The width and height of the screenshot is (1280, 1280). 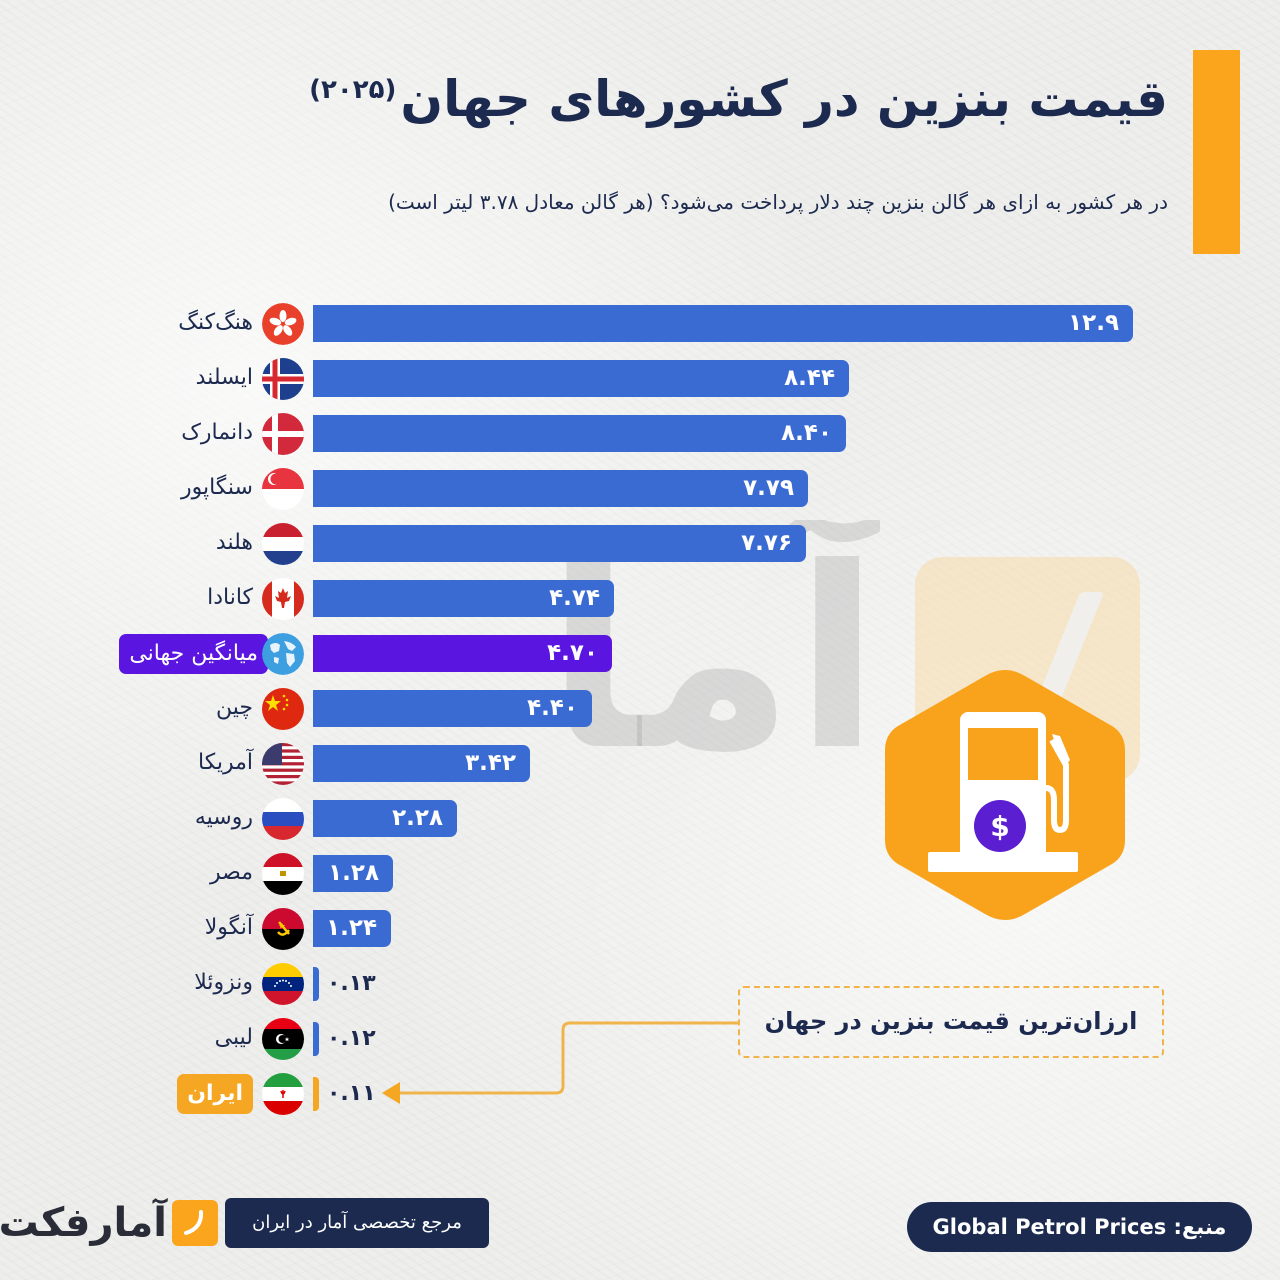 I want to click on watermark-logo-text: آمار, so click(x=720, y=660).